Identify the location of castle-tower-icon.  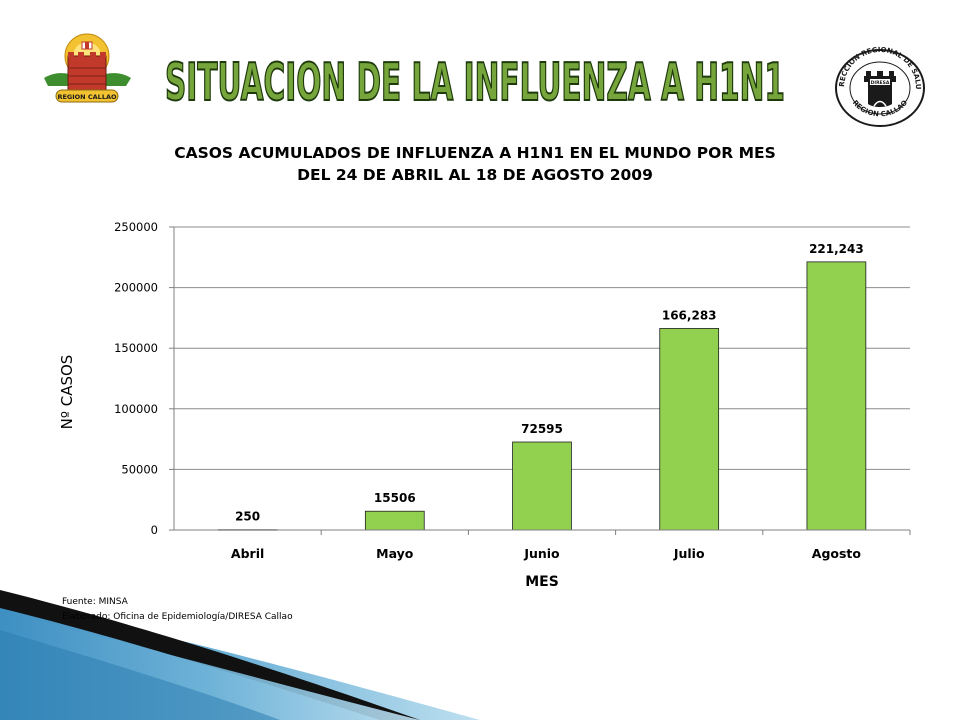
(880, 89).